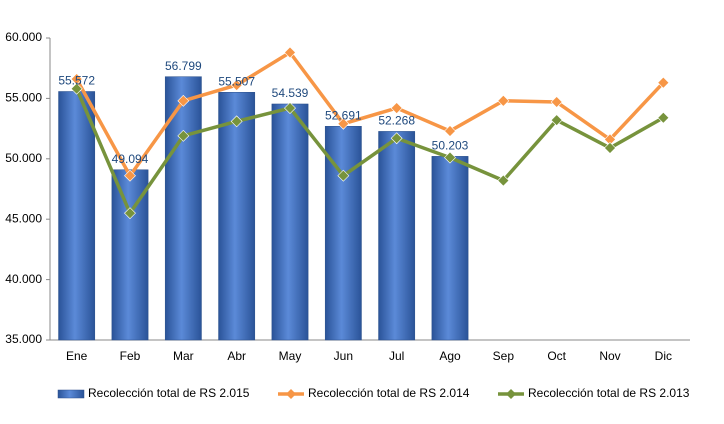  What do you see at coordinates (450, 146) in the screenshot?
I see `data-label: 50.203` at bounding box center [450, 146].